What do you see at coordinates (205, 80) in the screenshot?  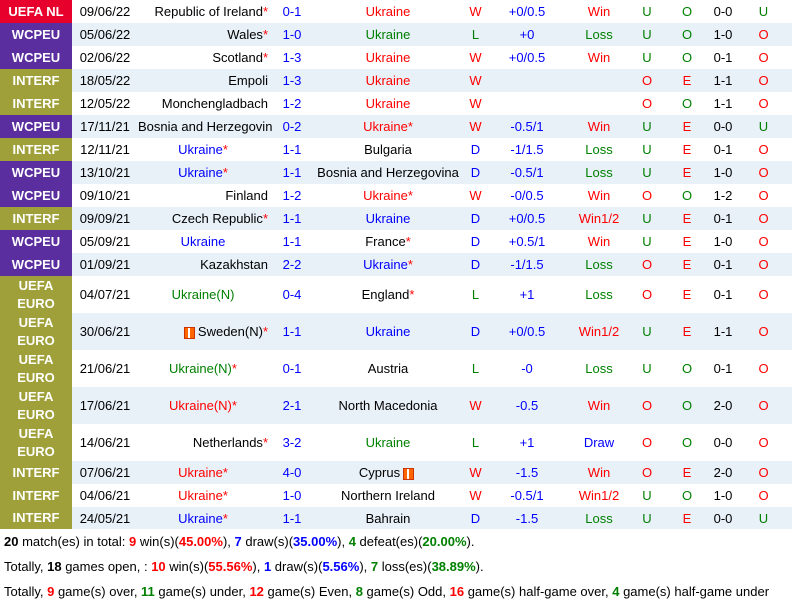 I see `home-team: Empoli` at bounding box center [205, 80].